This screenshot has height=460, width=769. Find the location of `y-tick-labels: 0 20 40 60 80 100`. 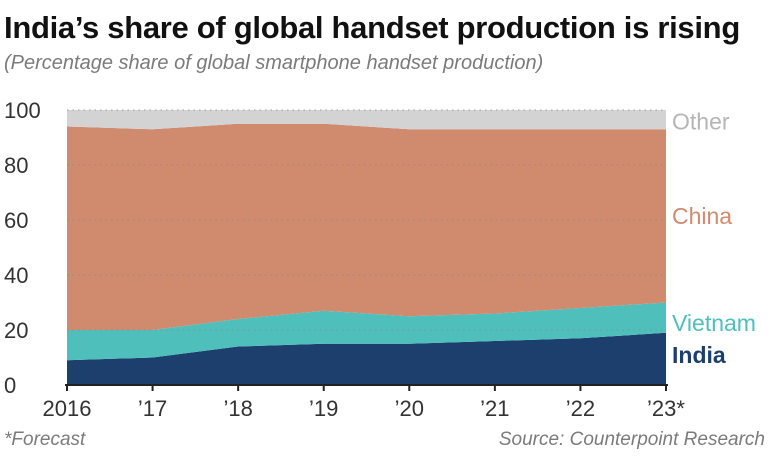

y-tick-labels: 0 20 40 60 80 100 is located at coordinates (22, 248).